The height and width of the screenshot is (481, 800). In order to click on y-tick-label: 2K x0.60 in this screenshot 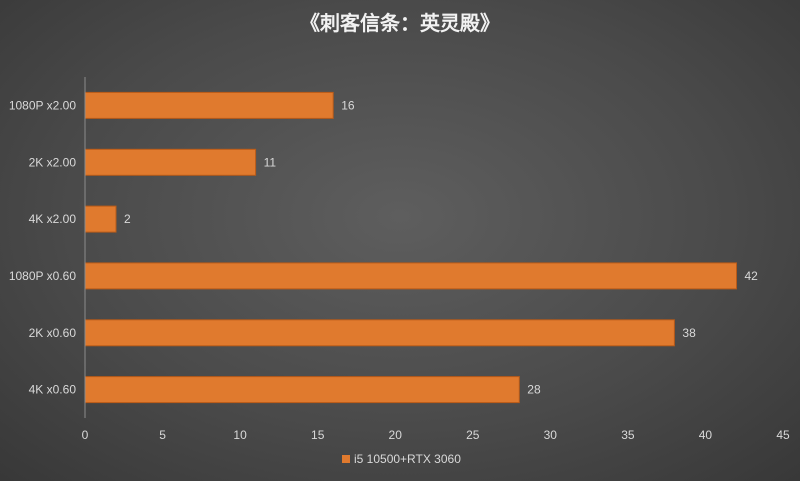, I will do `click(53, 333)`.